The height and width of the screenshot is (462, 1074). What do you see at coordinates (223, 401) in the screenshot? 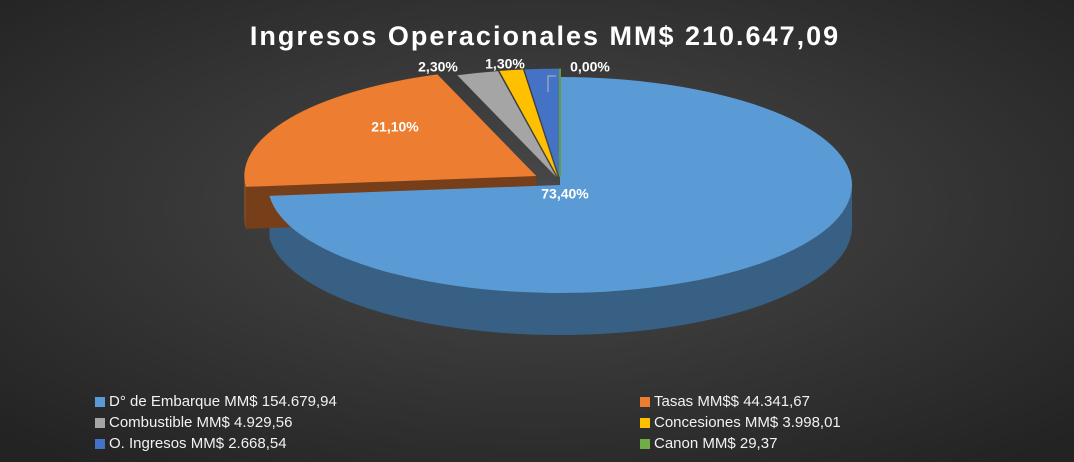
I see `legend-label: D° de Embarque MM$ 154.679,94` at bounding box center [223, 401].